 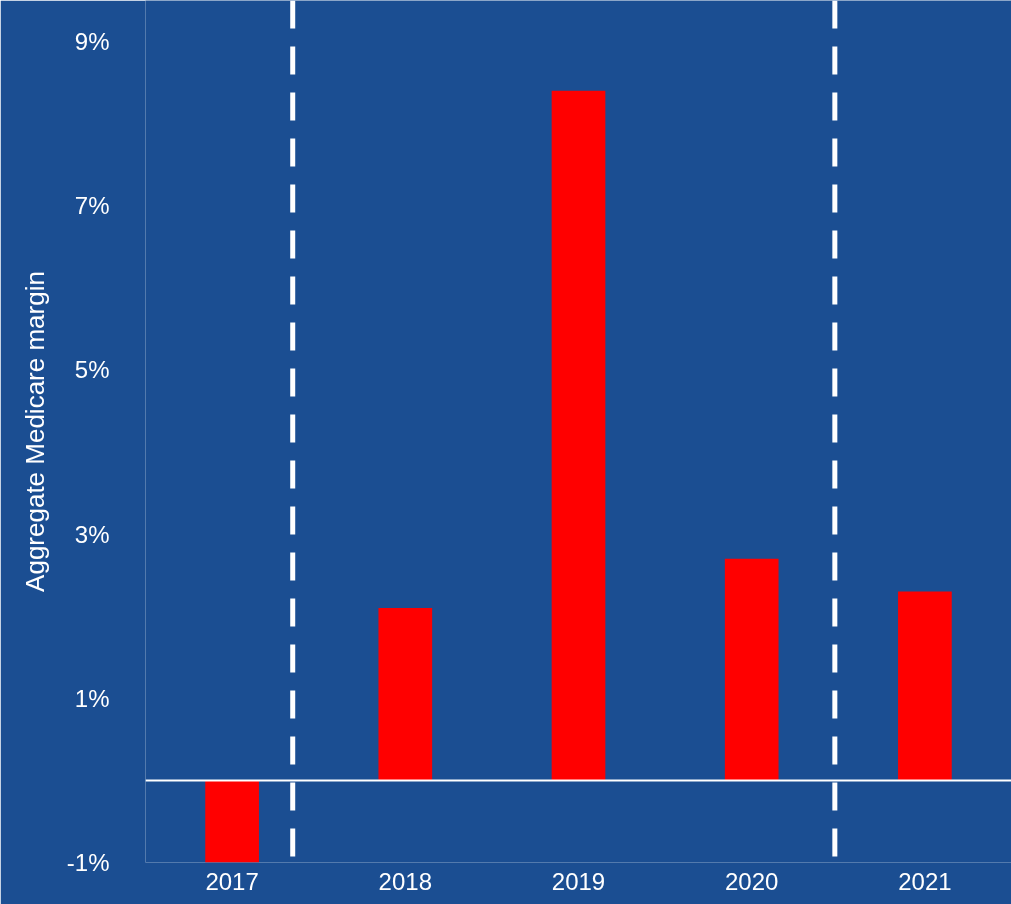 What do you see at coordinates (925, 881) in the screenshot?
I see `x-tick-label: 2021` at bounding box center [925, 881].